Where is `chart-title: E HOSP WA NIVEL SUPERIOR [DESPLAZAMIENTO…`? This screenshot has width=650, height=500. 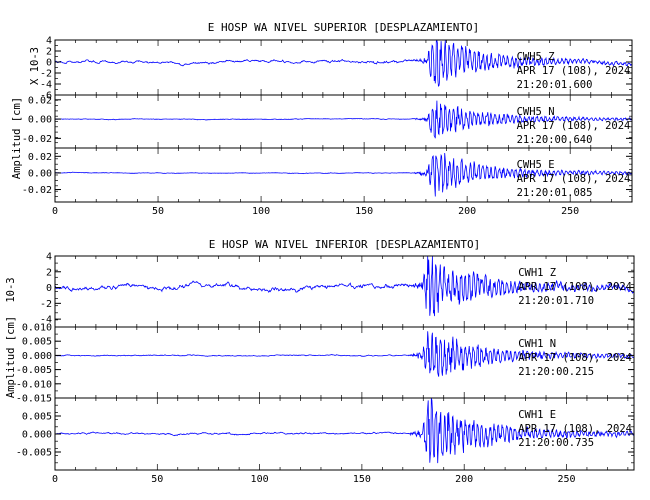 chart-title: E HOSP WA NIVEL SUPERIOR [DESPLAZAMIENTO… is located at coordinates (344, 27).